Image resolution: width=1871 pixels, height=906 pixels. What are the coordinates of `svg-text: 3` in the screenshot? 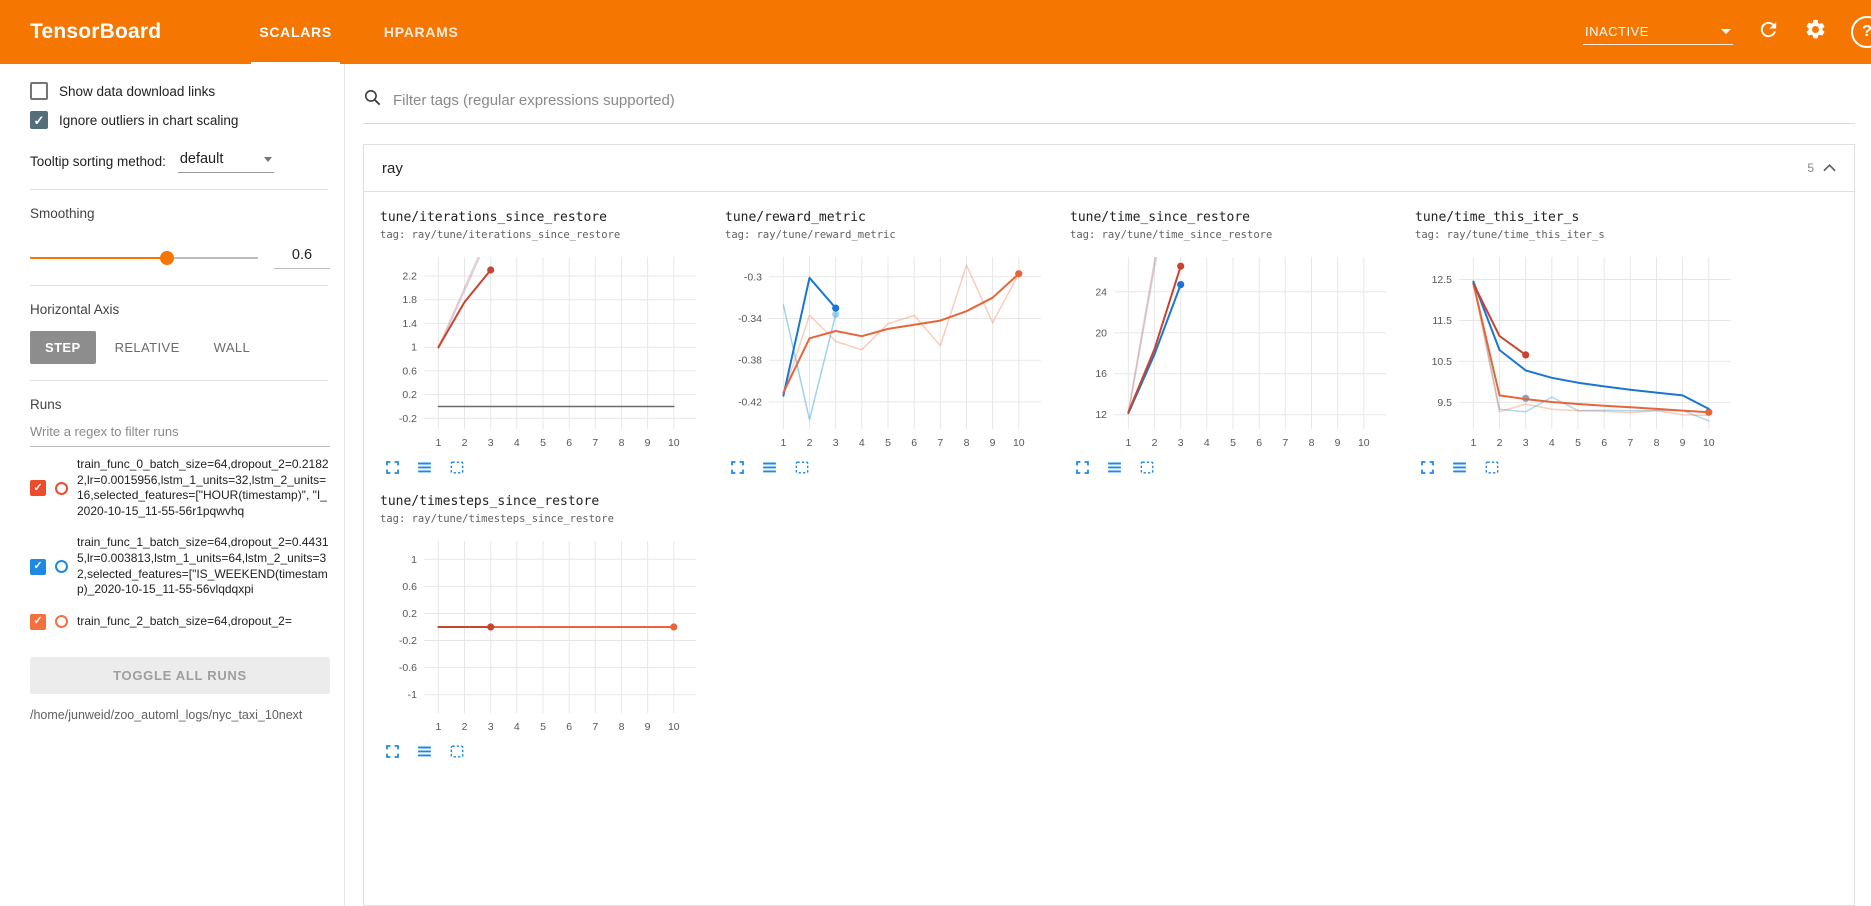 It's located at (491, 727).